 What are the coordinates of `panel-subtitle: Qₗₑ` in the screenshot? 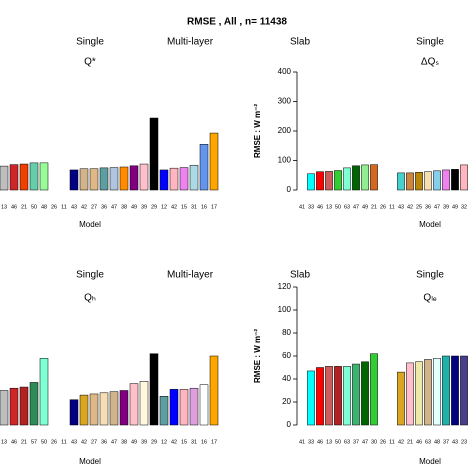 It's located at (429, 298).